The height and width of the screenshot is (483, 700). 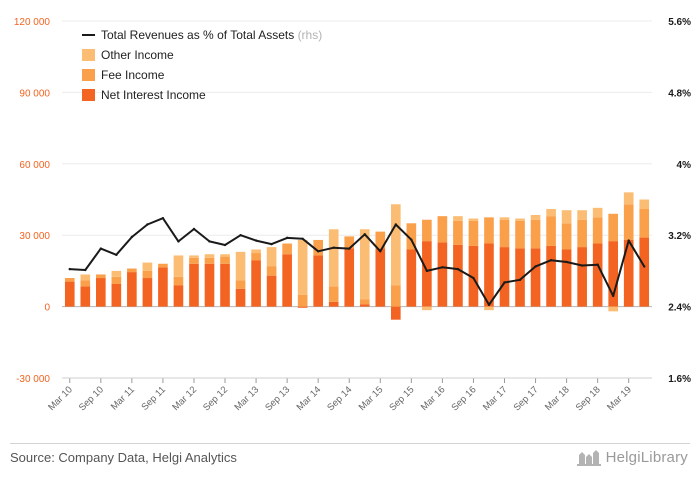 I want to click on x-axis-tick-label: Mar 12, so click(x=184, y=398).